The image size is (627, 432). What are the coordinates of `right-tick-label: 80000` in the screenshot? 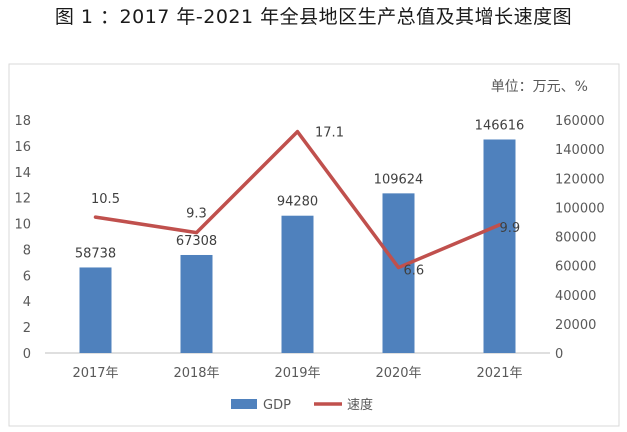 It's located at (575, 238).